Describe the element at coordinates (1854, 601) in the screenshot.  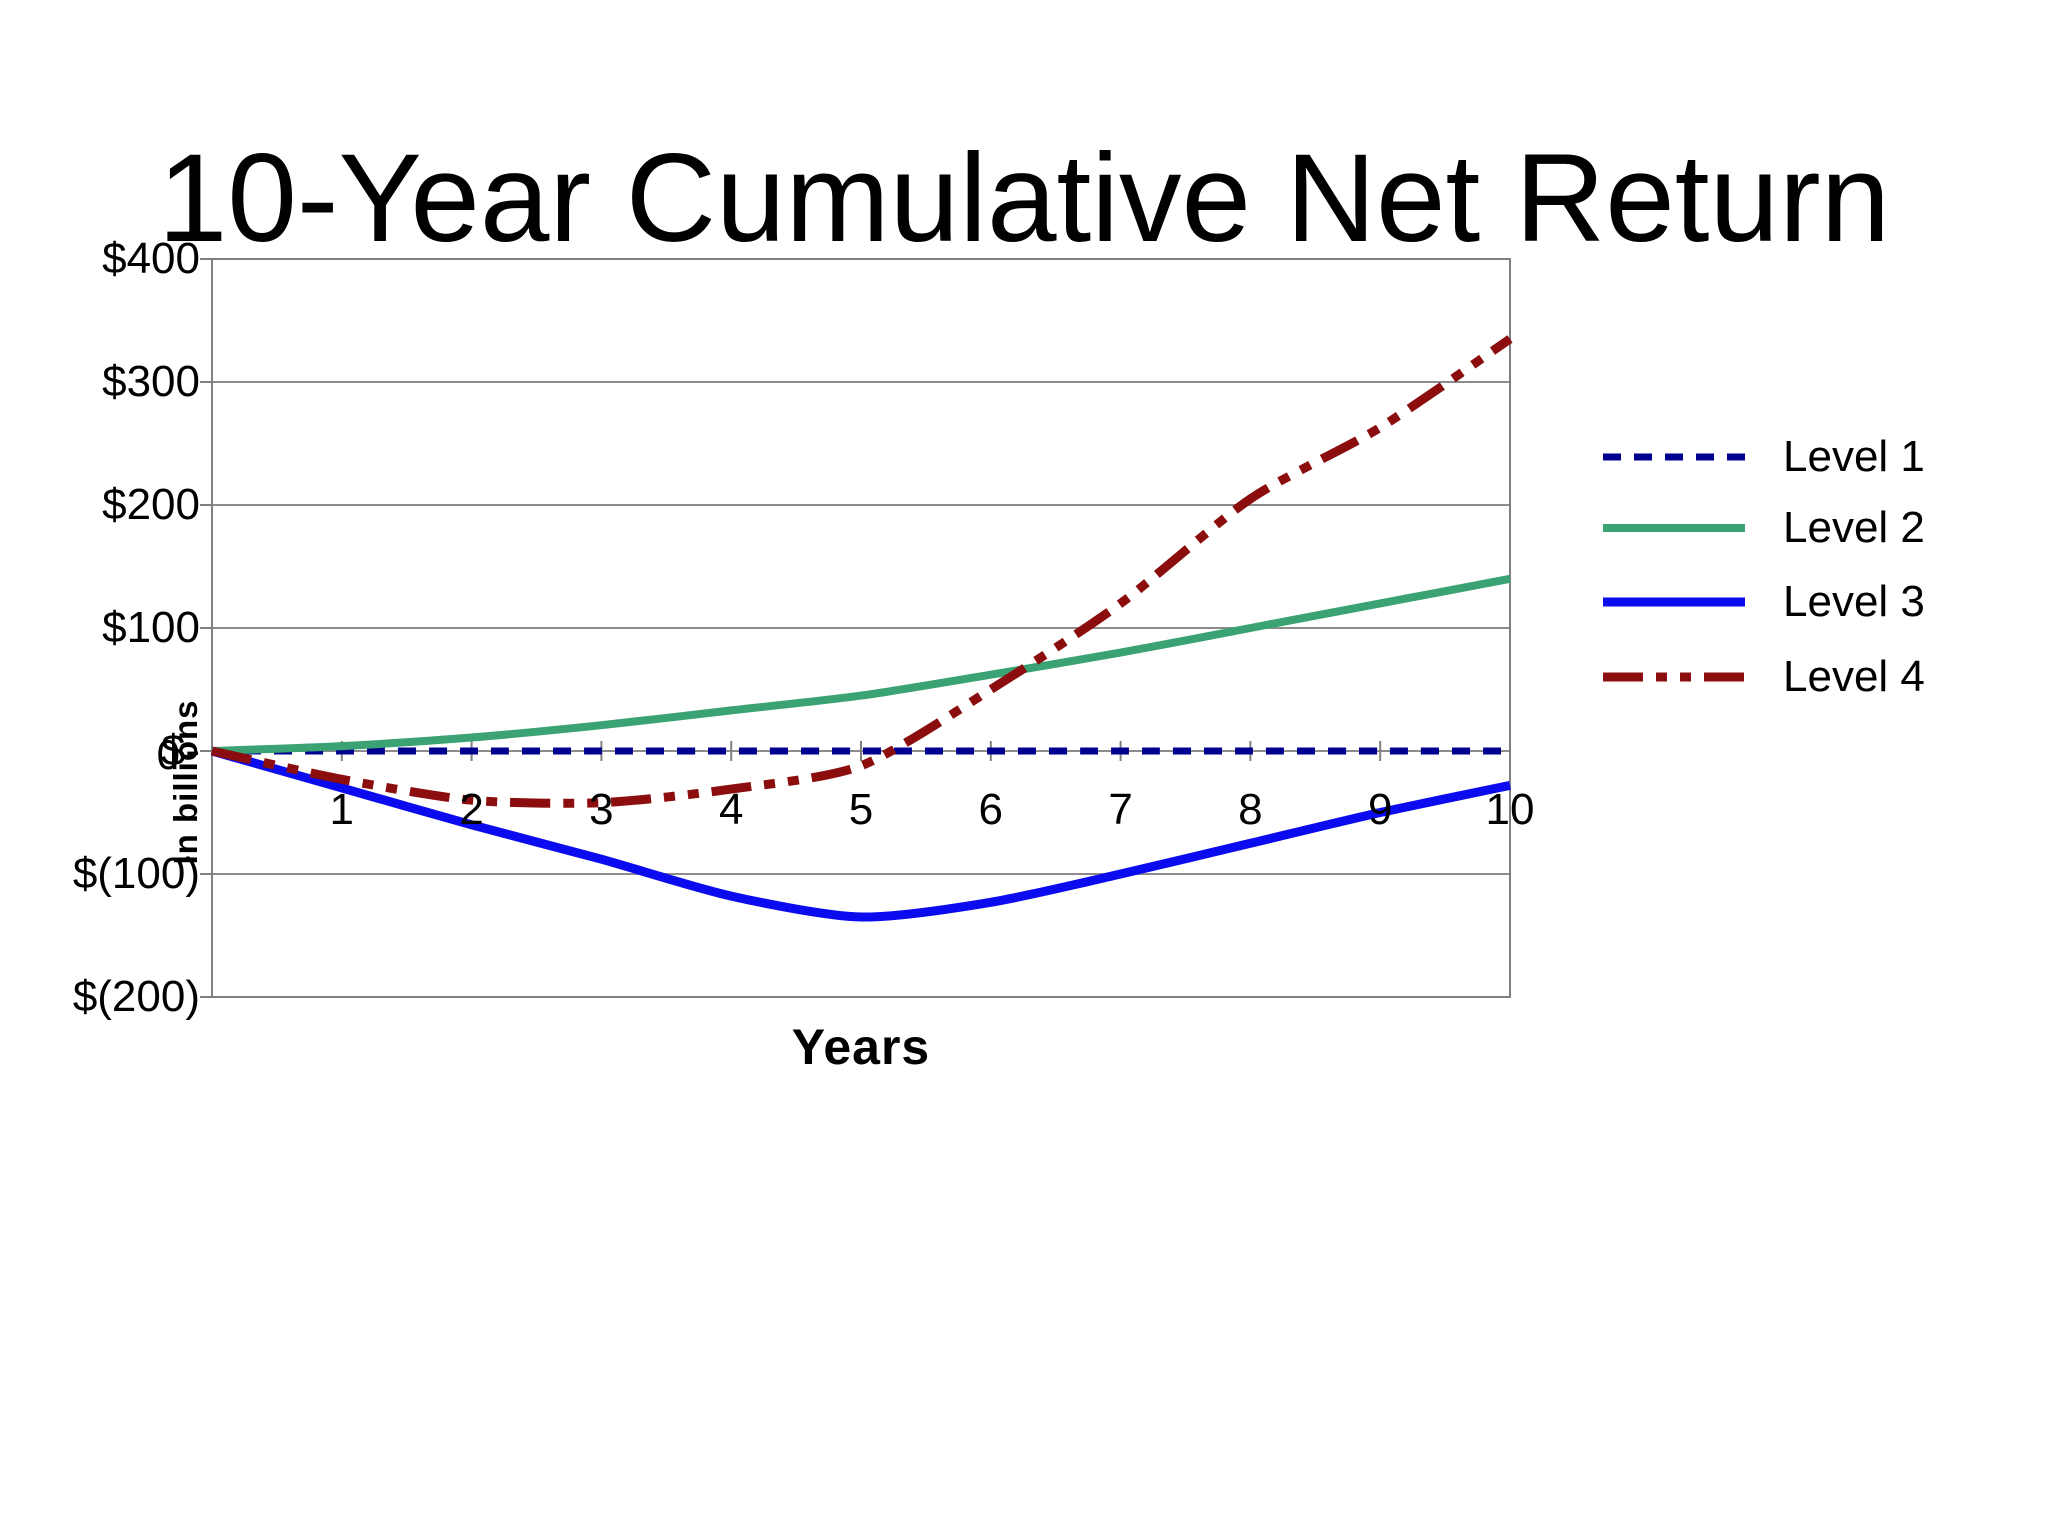
I see `legend-label-level-3: Level 3` at that location.